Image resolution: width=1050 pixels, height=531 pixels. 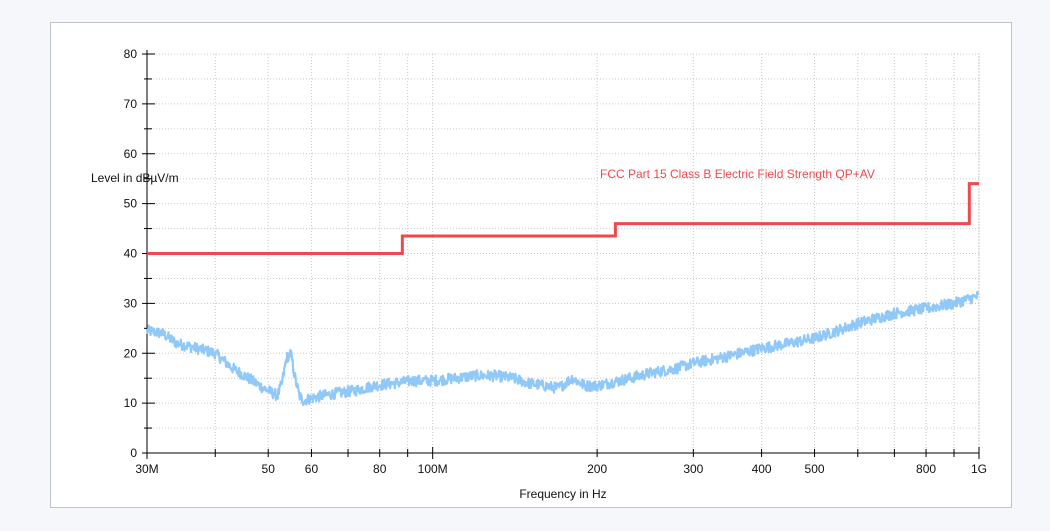 What do you see at coordinates (312, 469) in the screenshot?
I see `x-tick-label: 60` at bounding box center [312, 469].